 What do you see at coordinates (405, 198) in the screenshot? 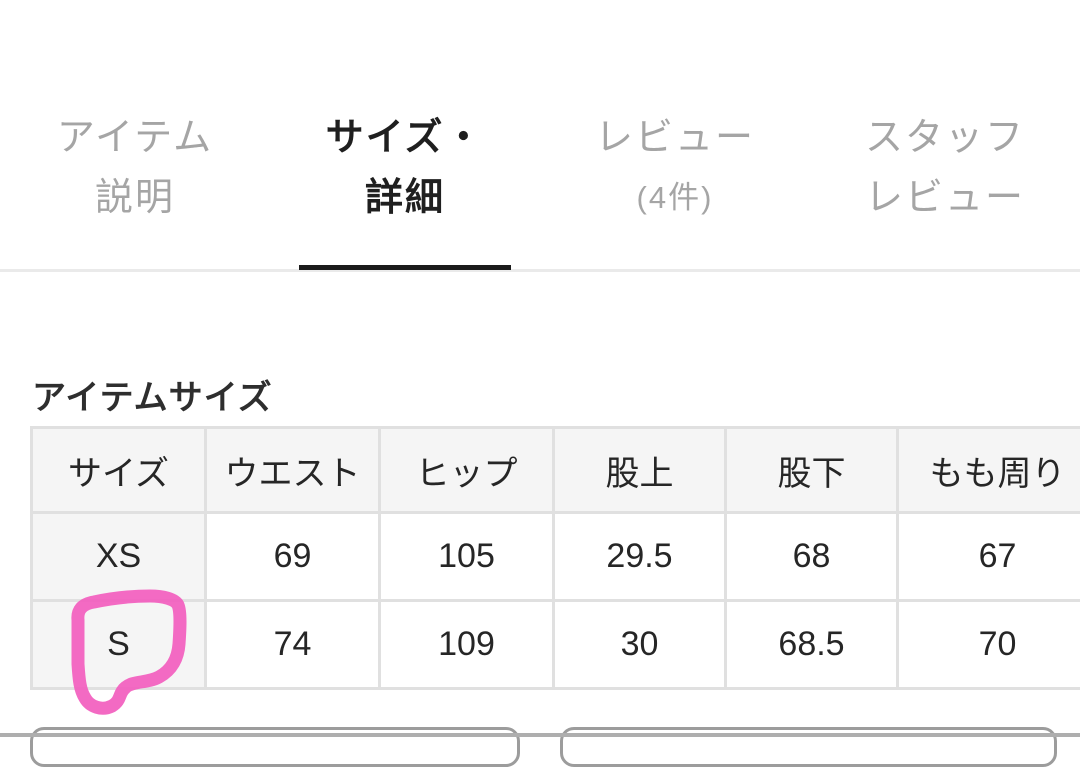
I see `tab-size-details-line2: 詳細` at bounding box center [405, 198].